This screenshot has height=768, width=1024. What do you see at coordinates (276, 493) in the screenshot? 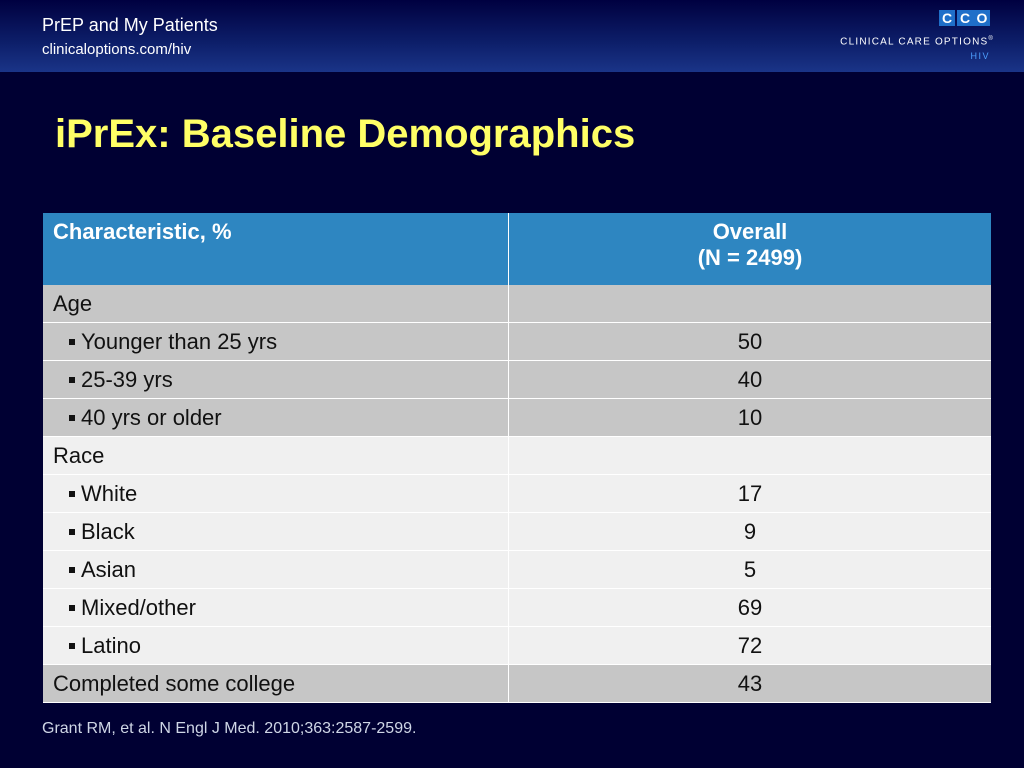
I see `characteristic-cell: White` at bounding box center [276, 493].